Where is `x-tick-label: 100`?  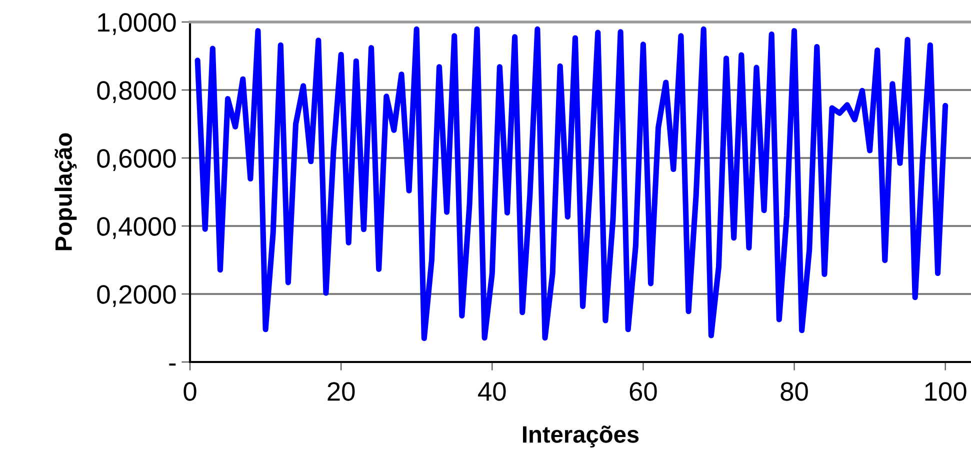
x-tick-label: 100 is located at coordinates (945, 391).